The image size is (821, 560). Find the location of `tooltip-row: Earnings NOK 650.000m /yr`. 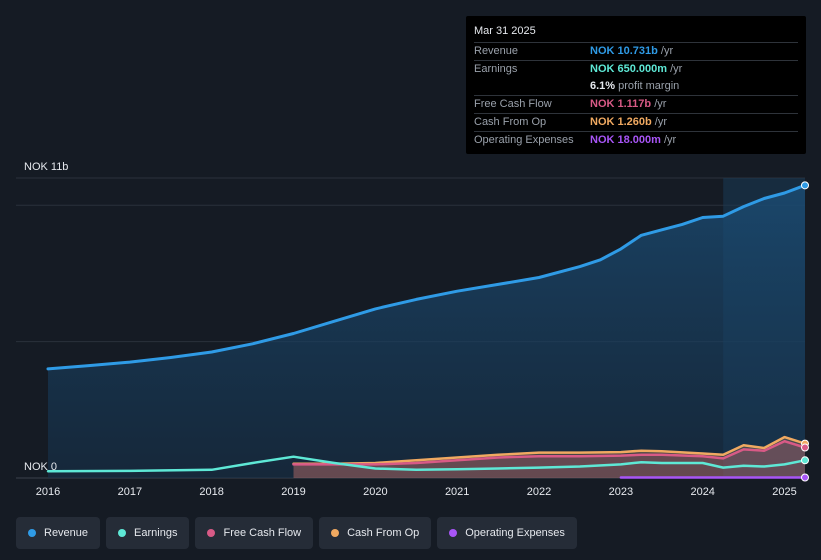

tooltip-row: Earnings NOK 650.000m /yr is located at coordinates (636, 69).